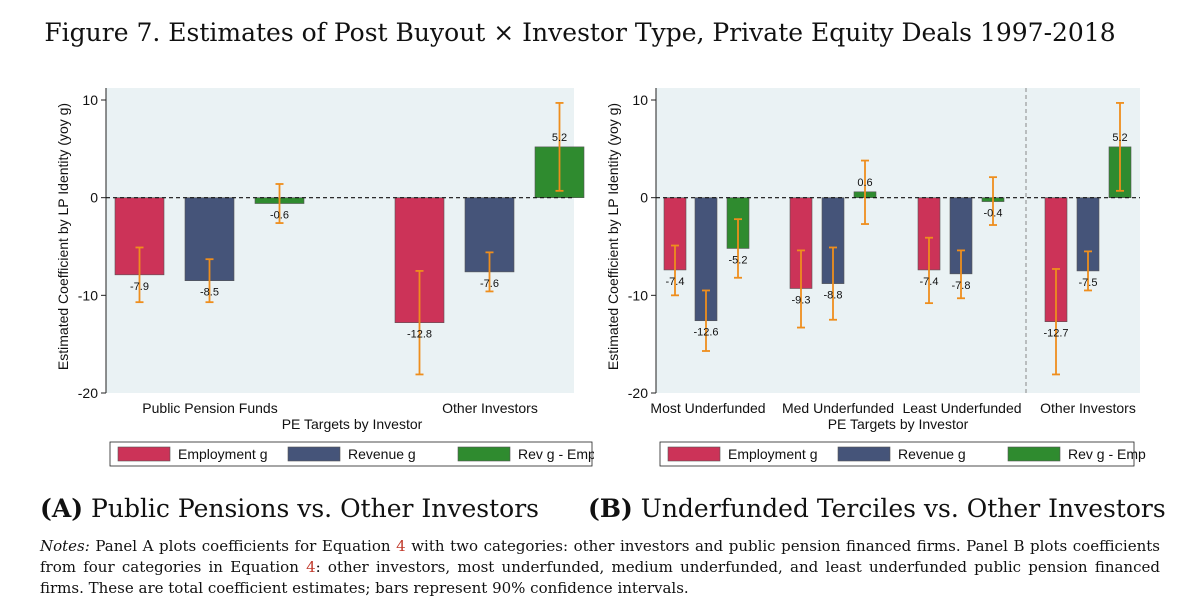 This screenshot has height=612, width=1200. What do you see at coordinates (65, 546) in the screenshot?
I see `notes-label: Notes:` at bounding box center [65, 546].